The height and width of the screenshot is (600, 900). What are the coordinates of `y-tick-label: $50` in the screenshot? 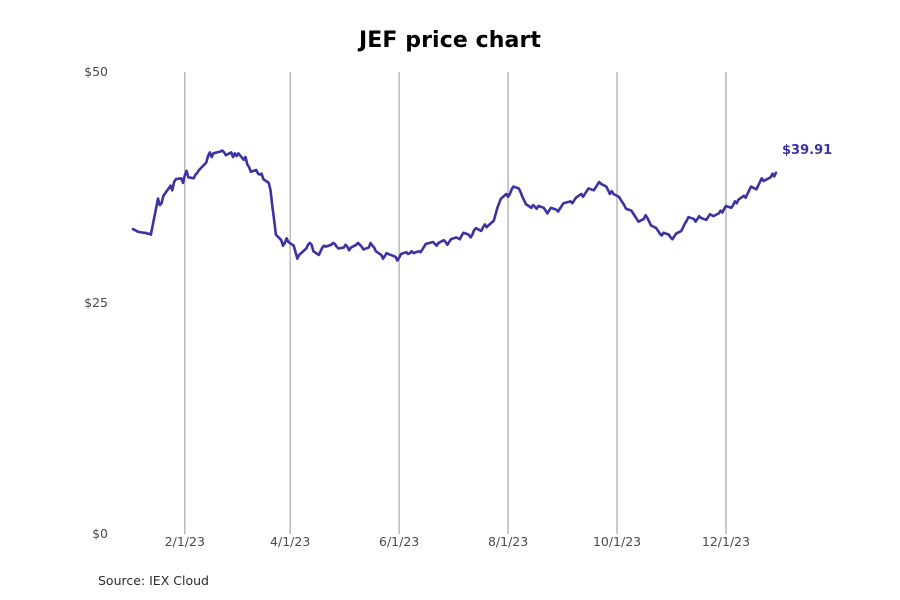 It's located at (96, 71).